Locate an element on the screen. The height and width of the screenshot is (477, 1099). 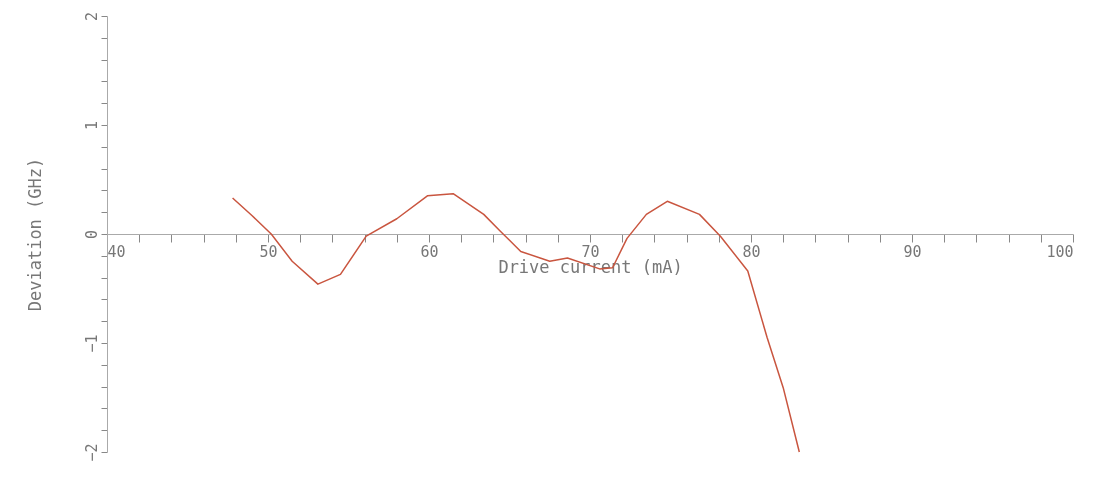
x-tick-label: 50 is located at coordinates (268, 251).